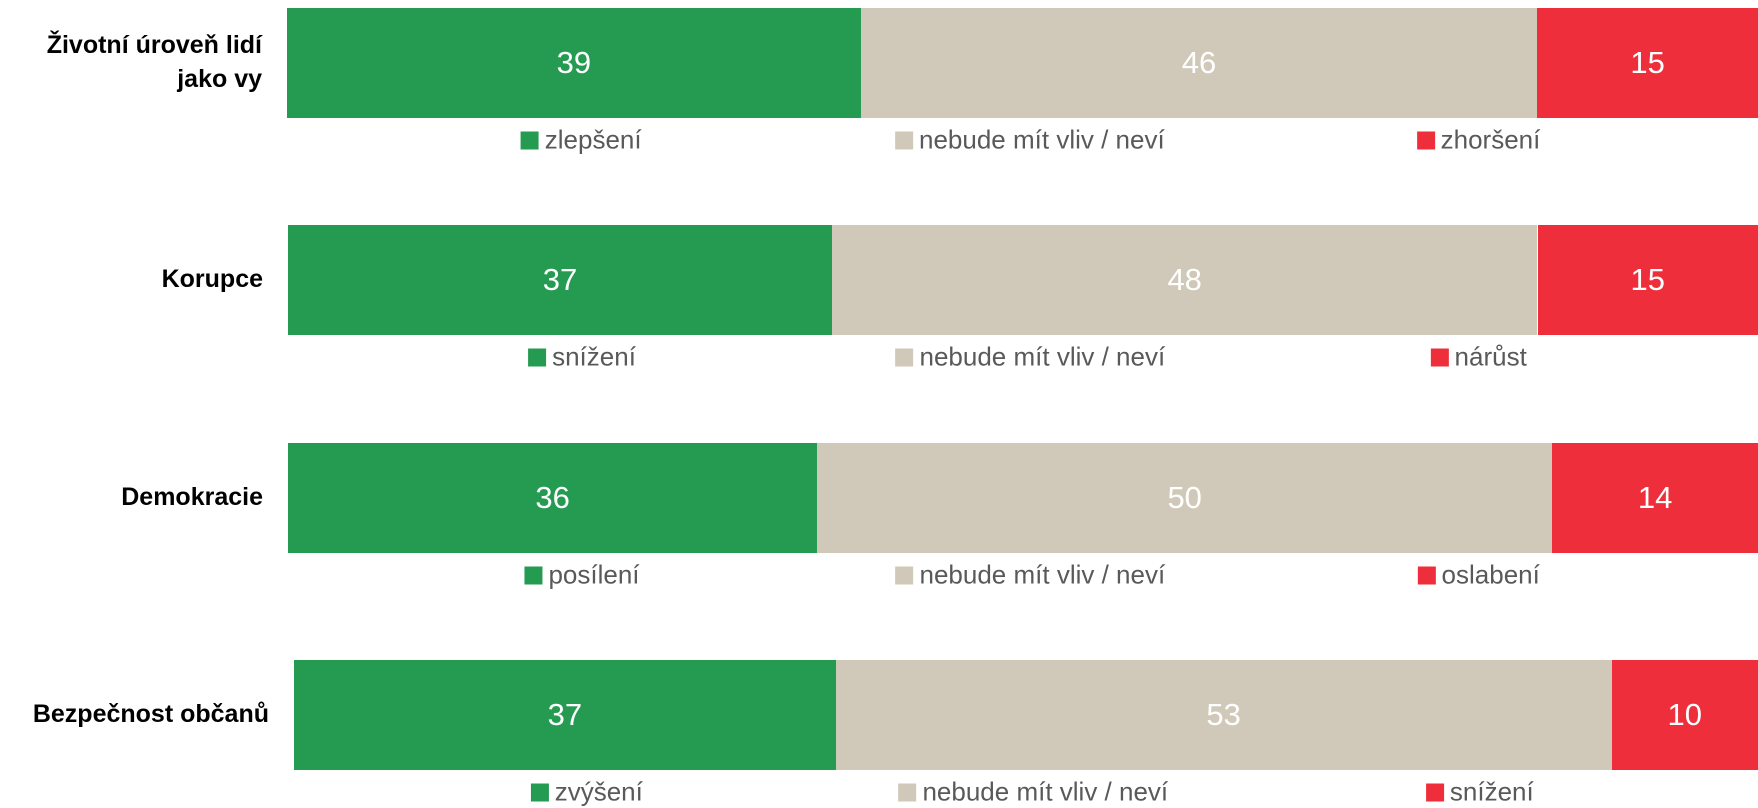  What do you see at coordinates (1491, 140) in the screenshot?
I see `legend-label: zhoršení` at bounding box center [1491, 140].